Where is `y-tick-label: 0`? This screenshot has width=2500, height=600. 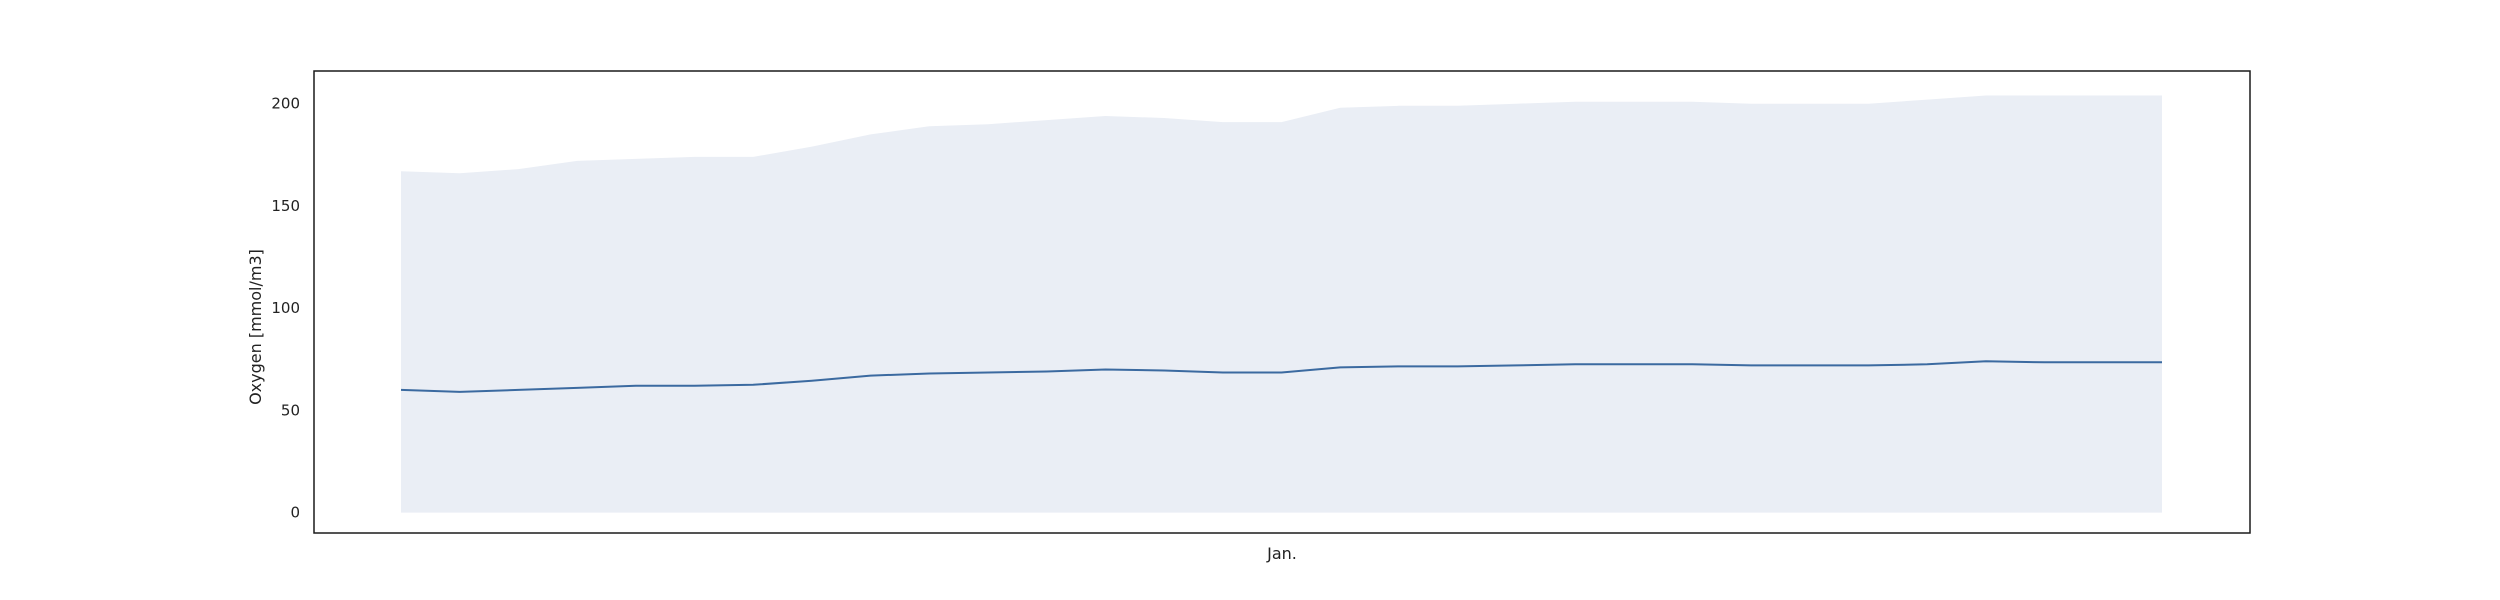 y-tick-label: 0 is located at coordinates (295, 513).